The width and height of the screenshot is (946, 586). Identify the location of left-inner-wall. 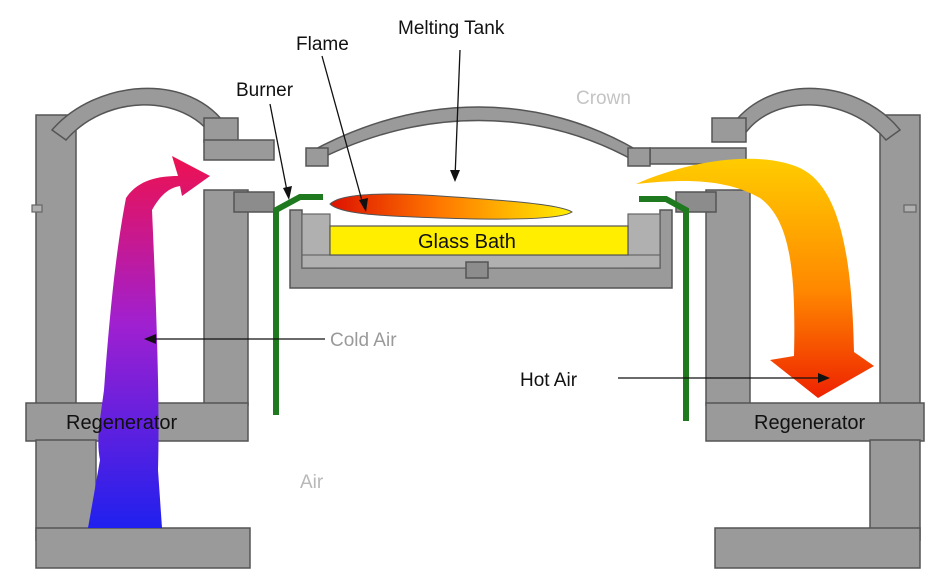
(226, 297).